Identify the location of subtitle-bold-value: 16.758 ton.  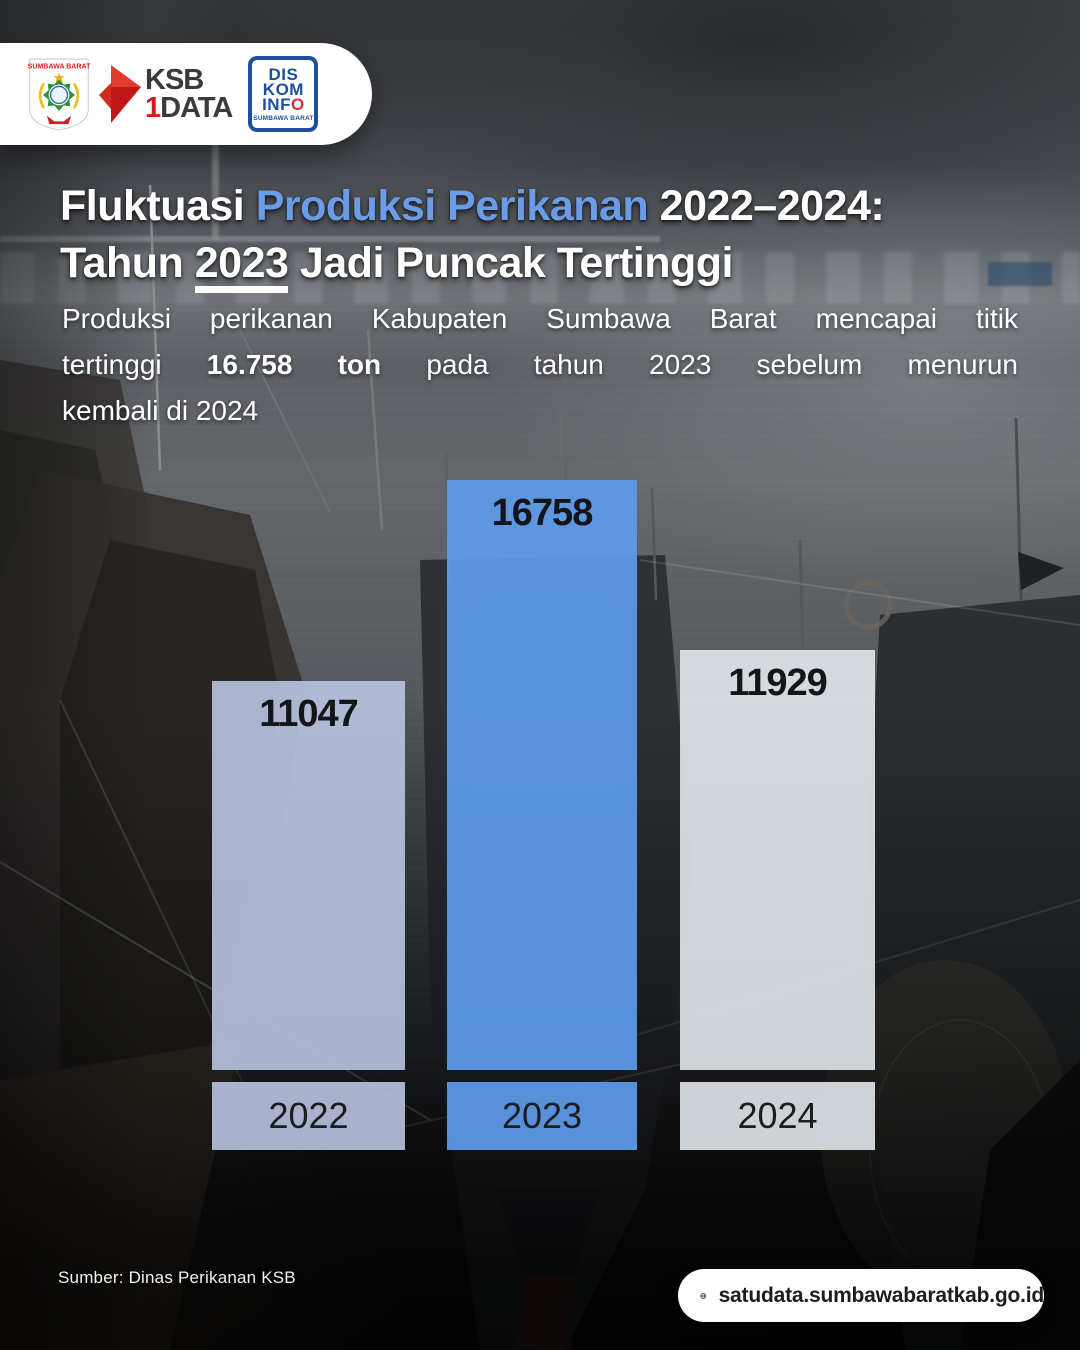
(294, 364).